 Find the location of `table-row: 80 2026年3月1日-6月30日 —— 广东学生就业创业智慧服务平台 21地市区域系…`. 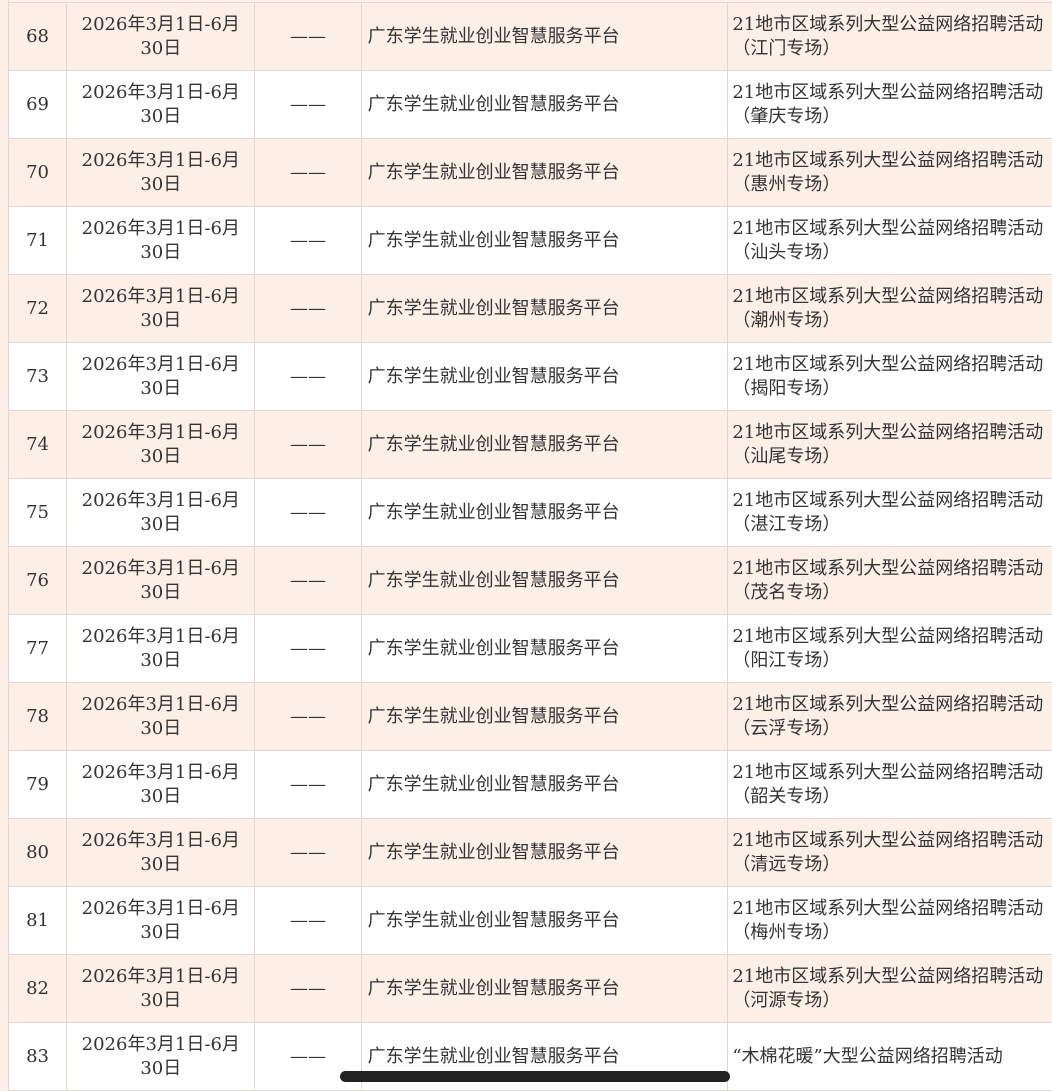

table-row: 80 2026年3月1日-6月30日 —— 广东学生就业创业智慧服务平台 21地市区域系… is located at coordinates (529, 852).